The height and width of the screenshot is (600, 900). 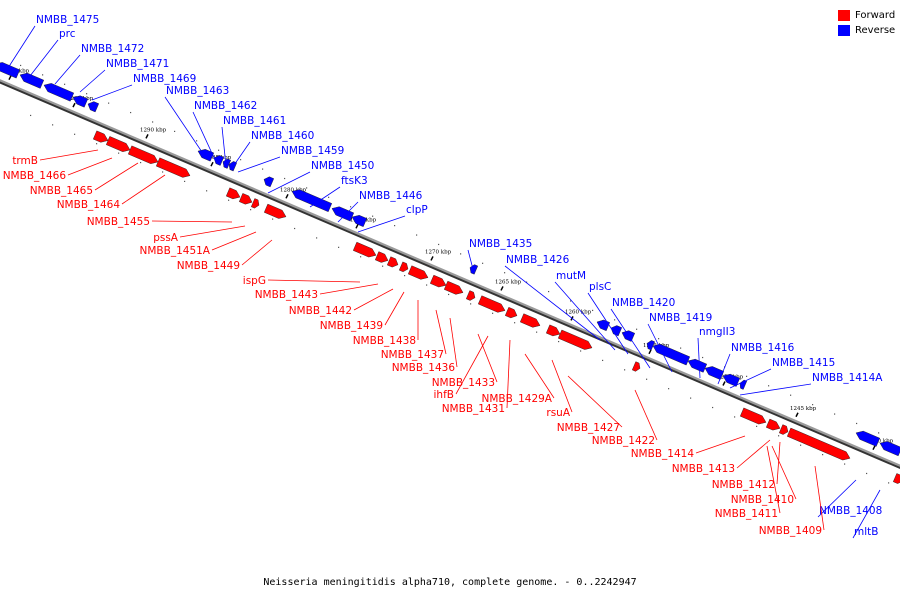 I want to click on reverse-gene-label: NMBB_1462, so click(x=225, y=106).